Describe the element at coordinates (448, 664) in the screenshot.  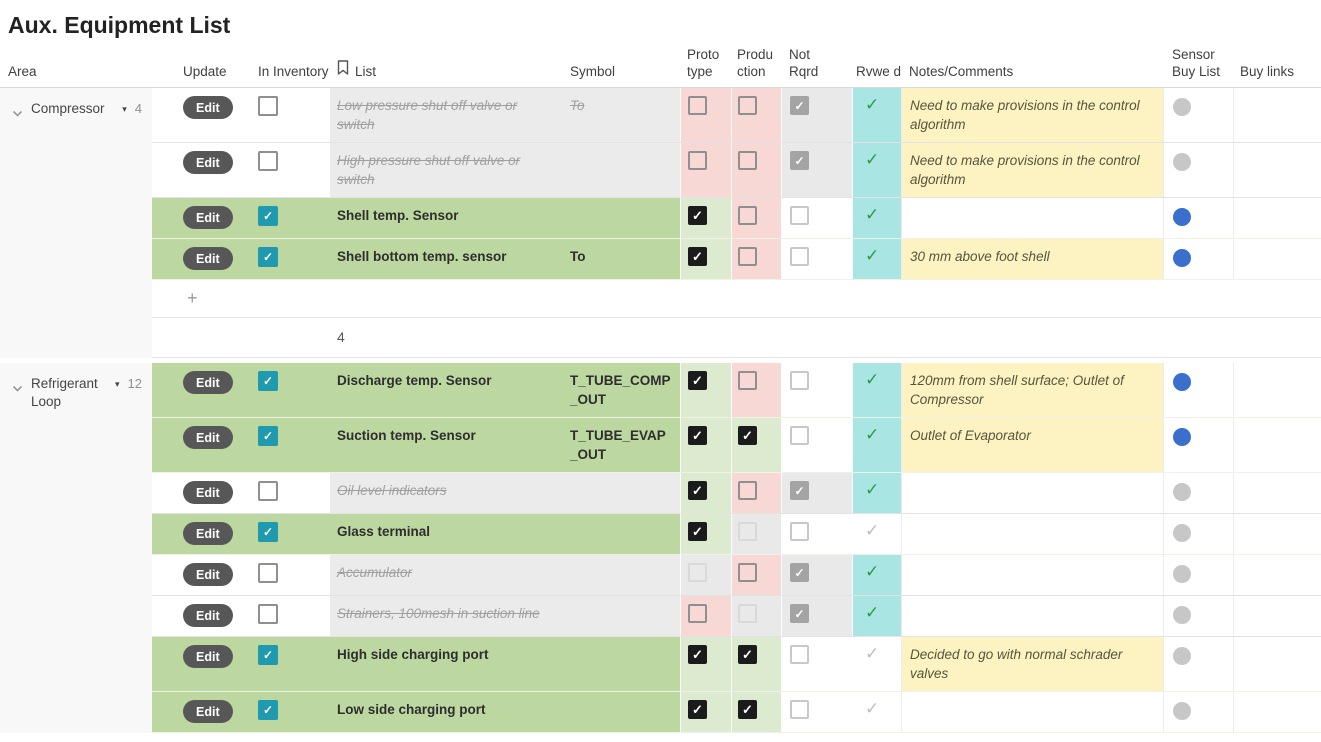
I see `list-cell: High side charging port` at that location.